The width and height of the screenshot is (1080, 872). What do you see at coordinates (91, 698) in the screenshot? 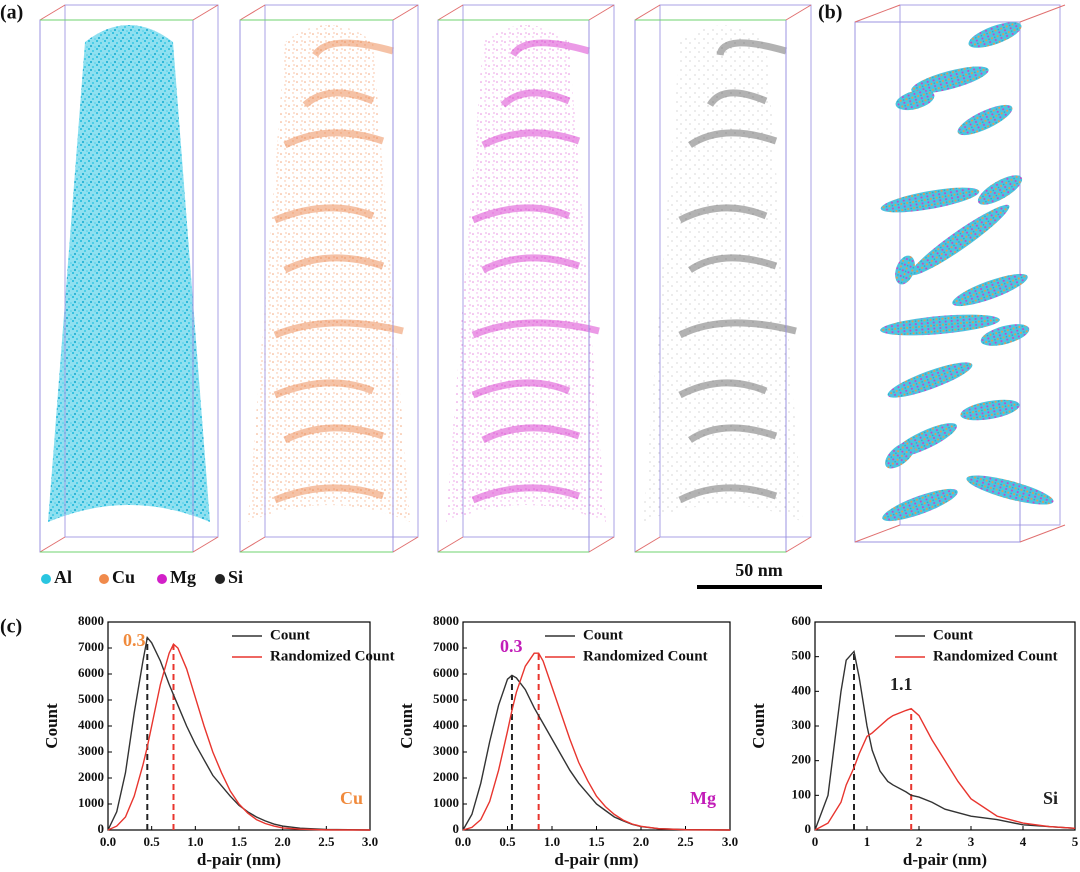
I see `y-tick-label: 5000` at bounding box center [91, 698].